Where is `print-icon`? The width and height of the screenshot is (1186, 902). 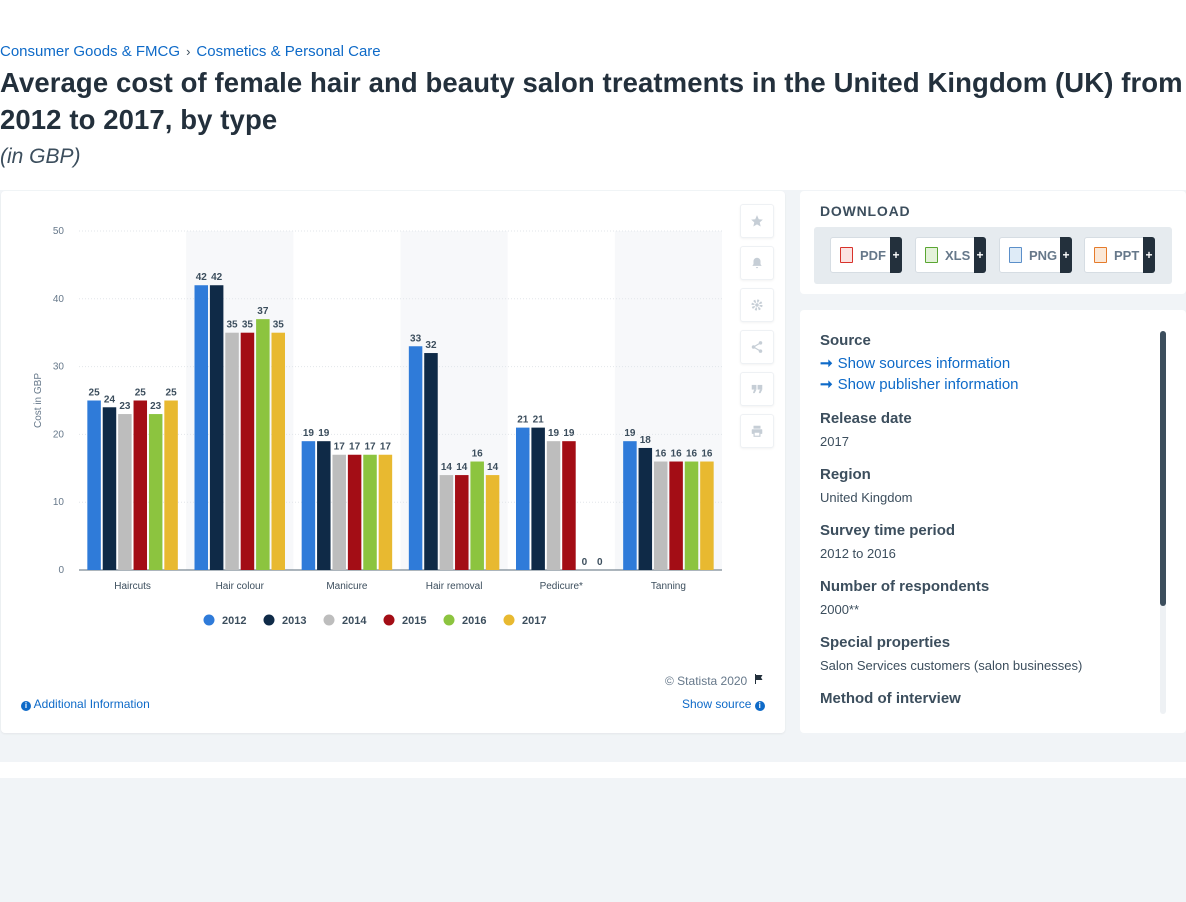 print-icon is located at coordinates (757, 431).